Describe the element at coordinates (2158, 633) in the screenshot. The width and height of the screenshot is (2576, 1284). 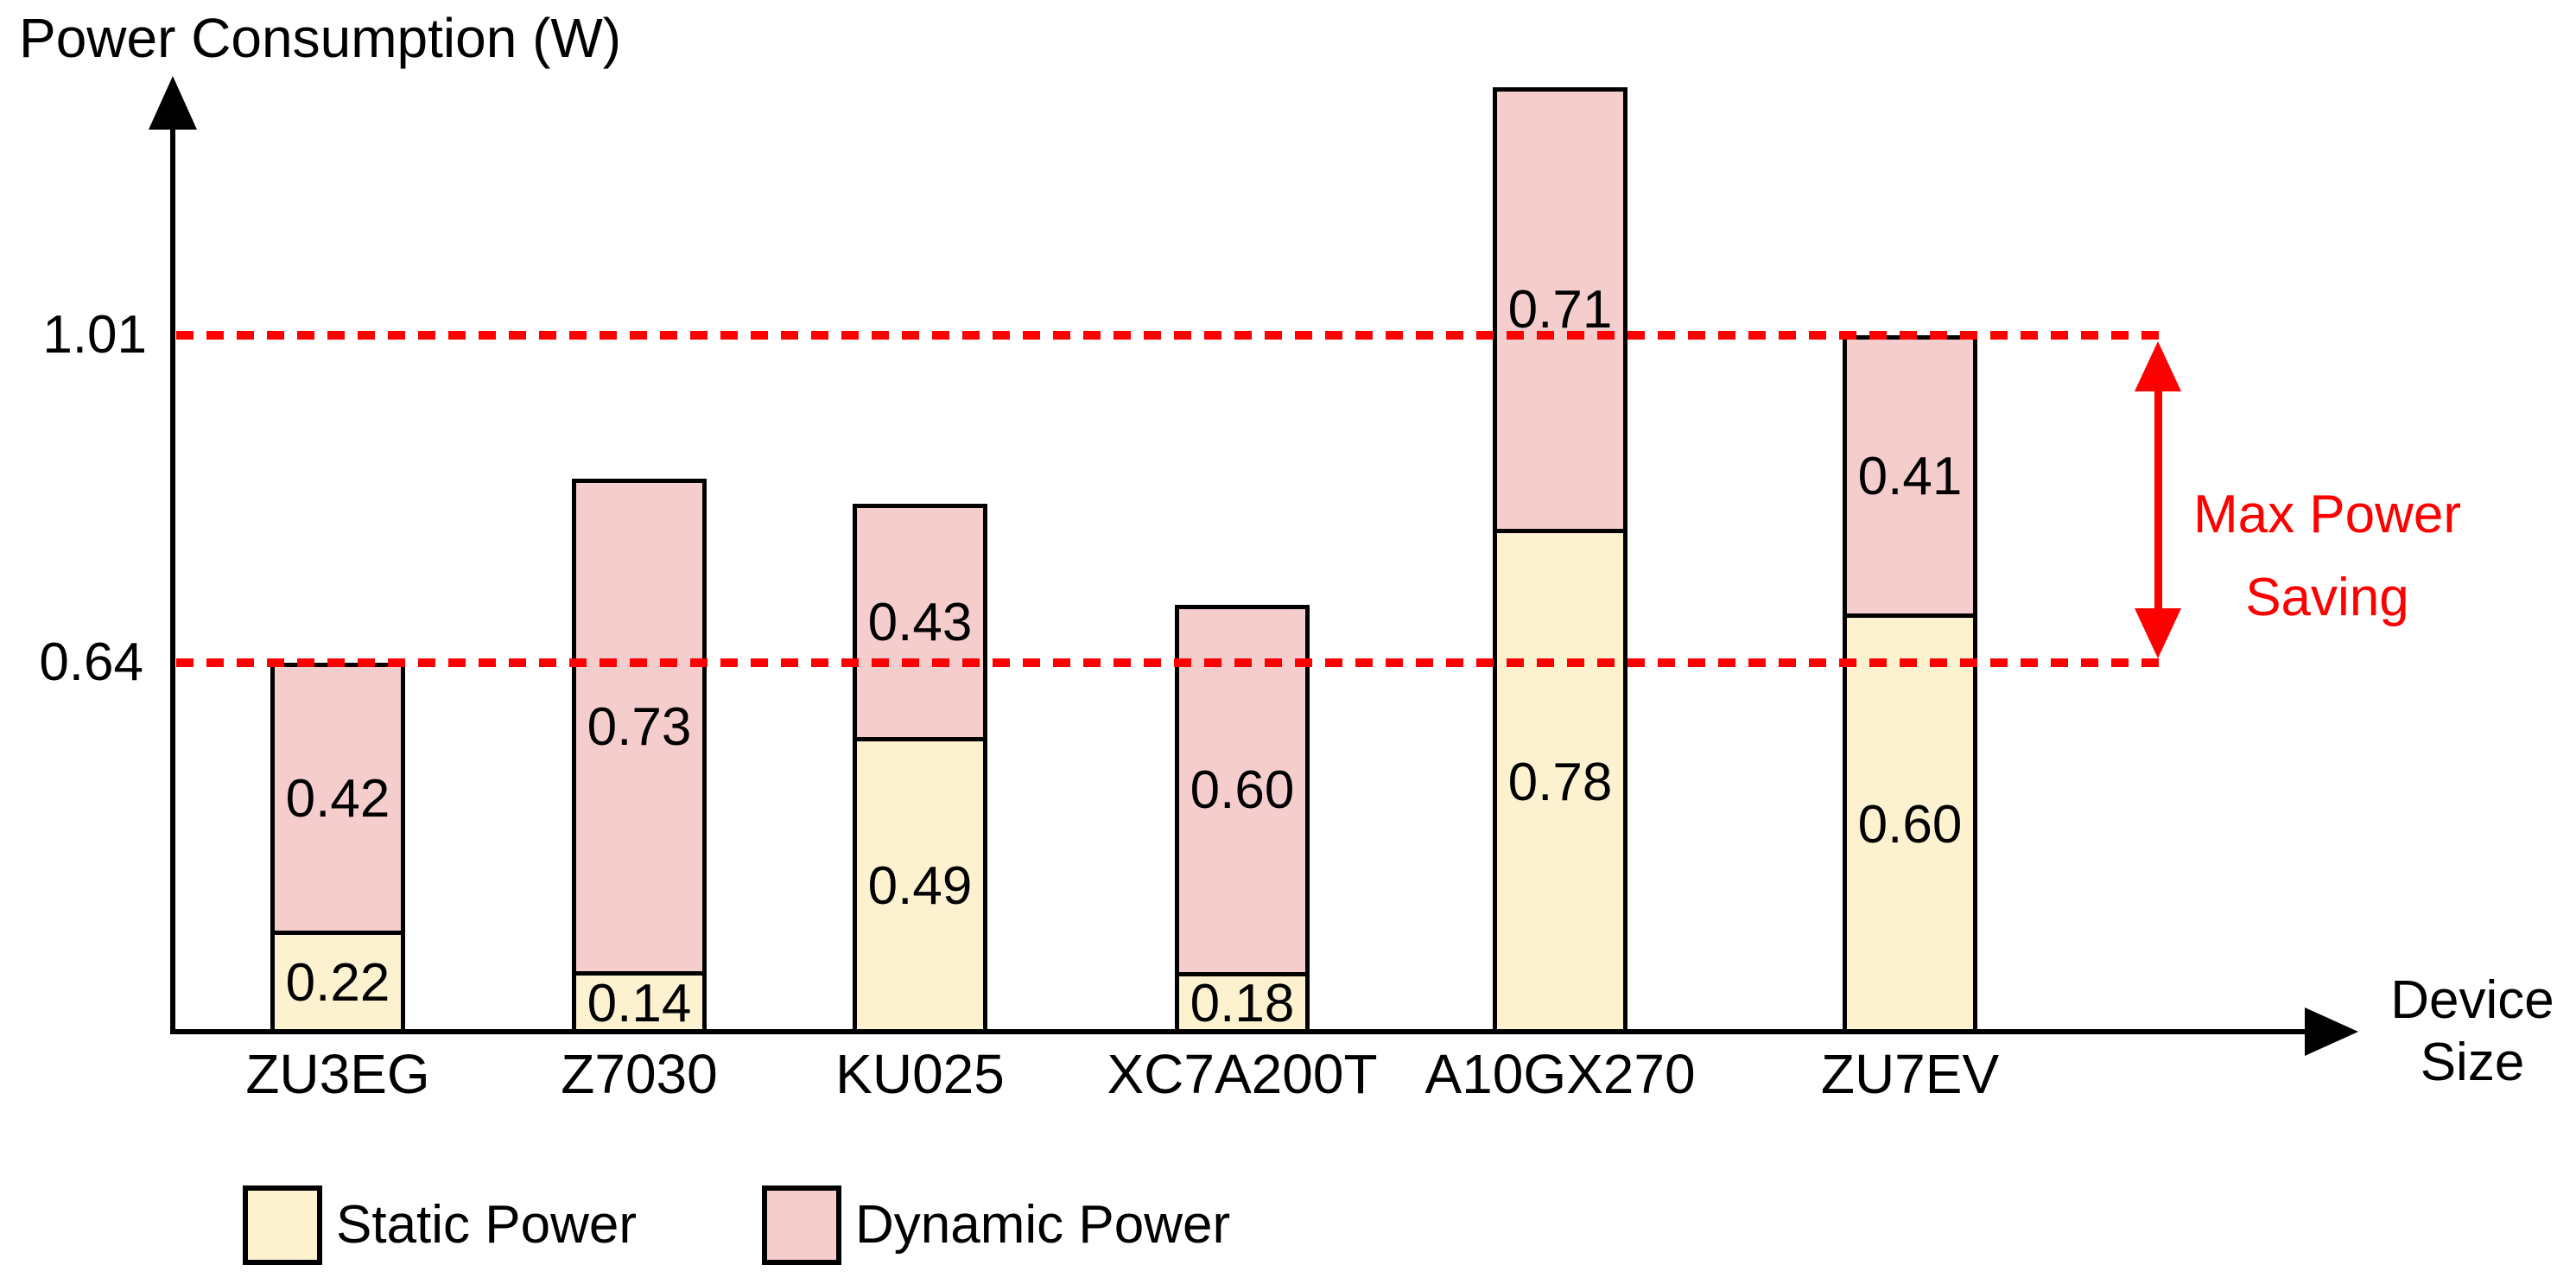
I see `arrow-down-icon` at that location.